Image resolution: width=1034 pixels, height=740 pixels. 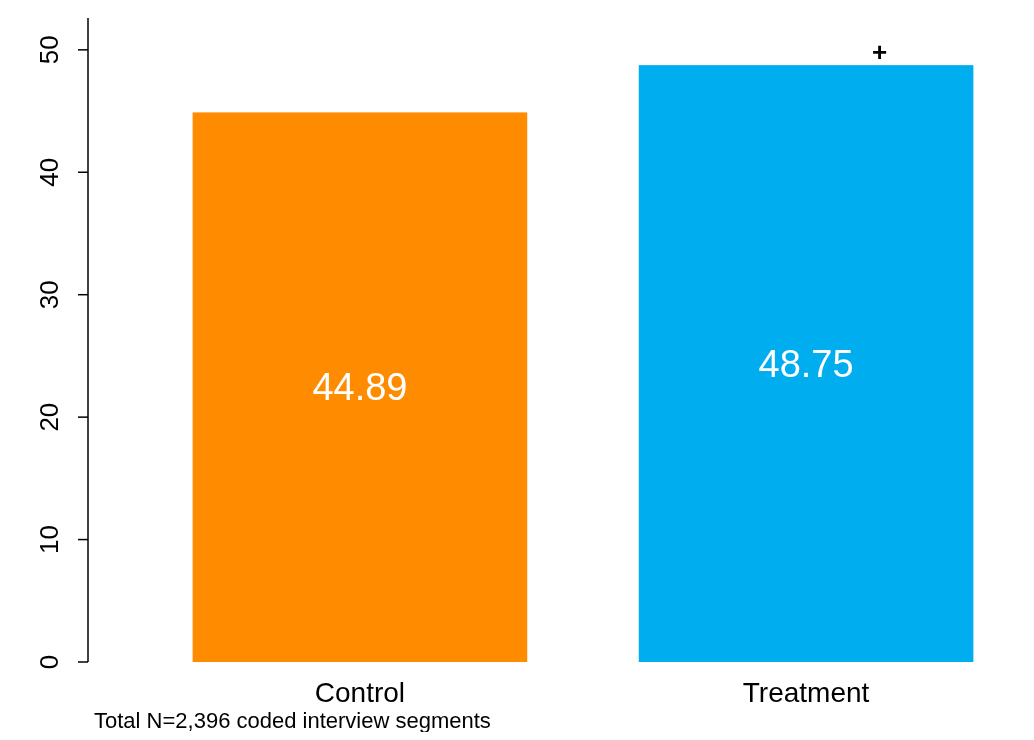 I want to click on text: Total N=2,396 coded interview segments, so click(x=292, y=720).